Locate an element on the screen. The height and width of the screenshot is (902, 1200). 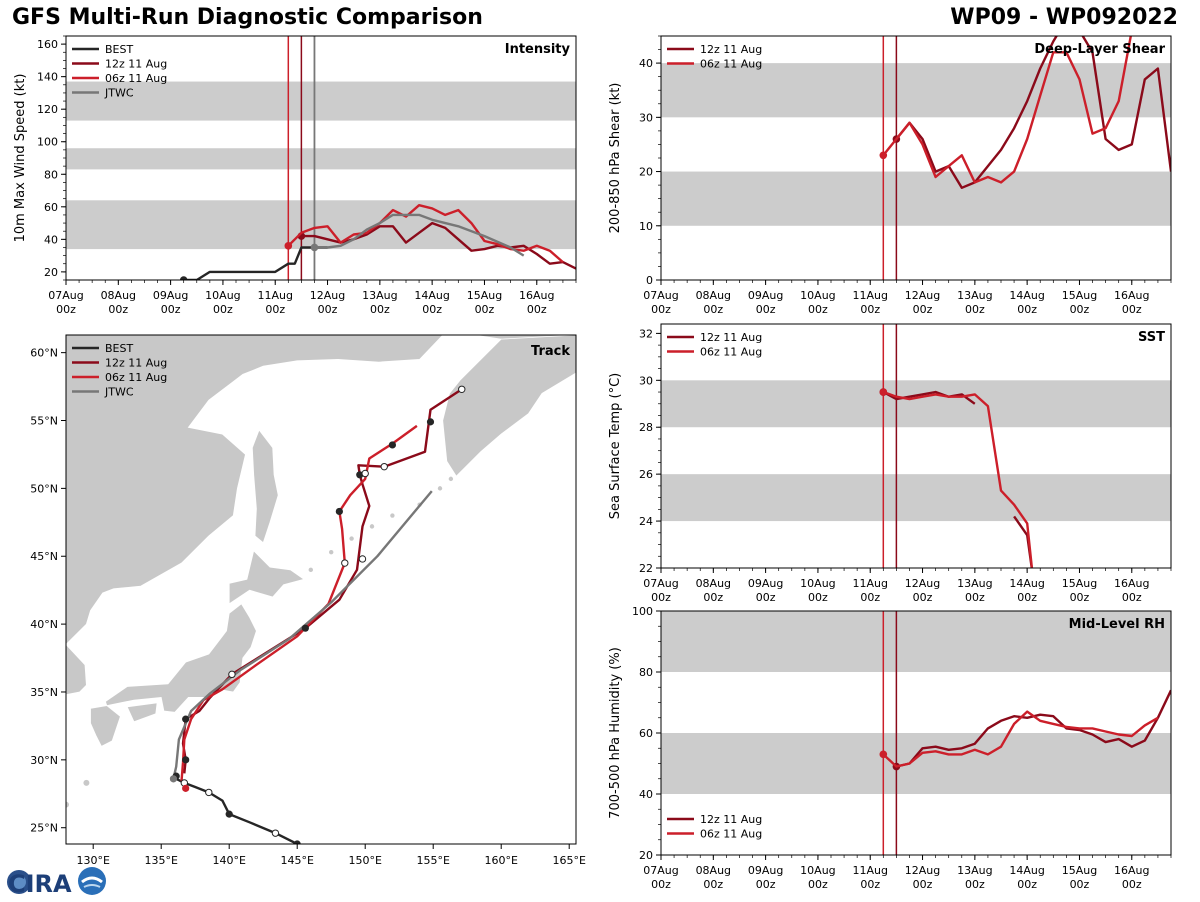
intensity-ytick-label: 160 is located at coordinates (47, 44).